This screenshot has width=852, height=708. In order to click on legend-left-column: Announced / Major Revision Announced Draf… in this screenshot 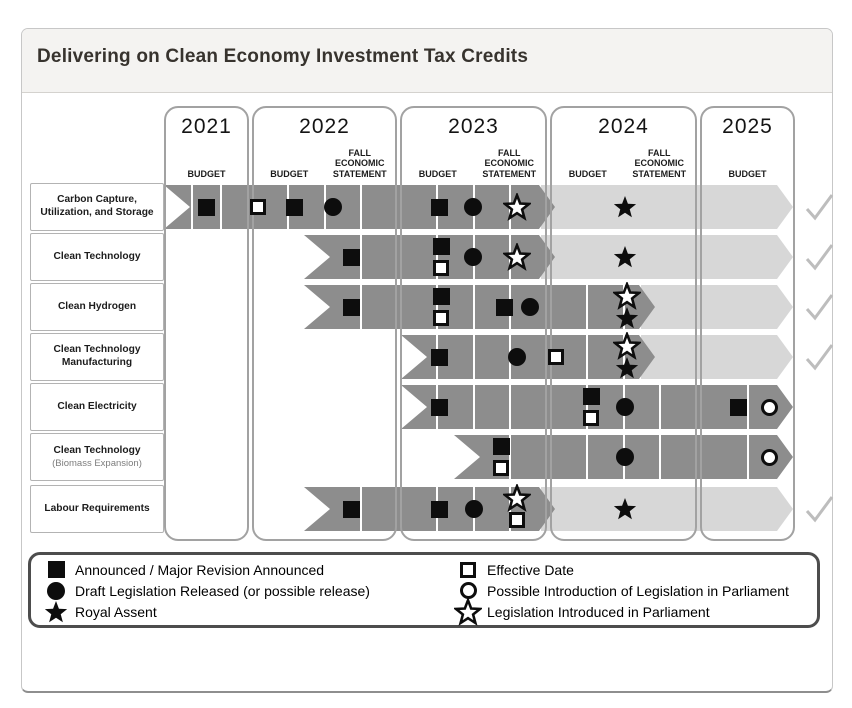, I will do `click(206, 591)`.